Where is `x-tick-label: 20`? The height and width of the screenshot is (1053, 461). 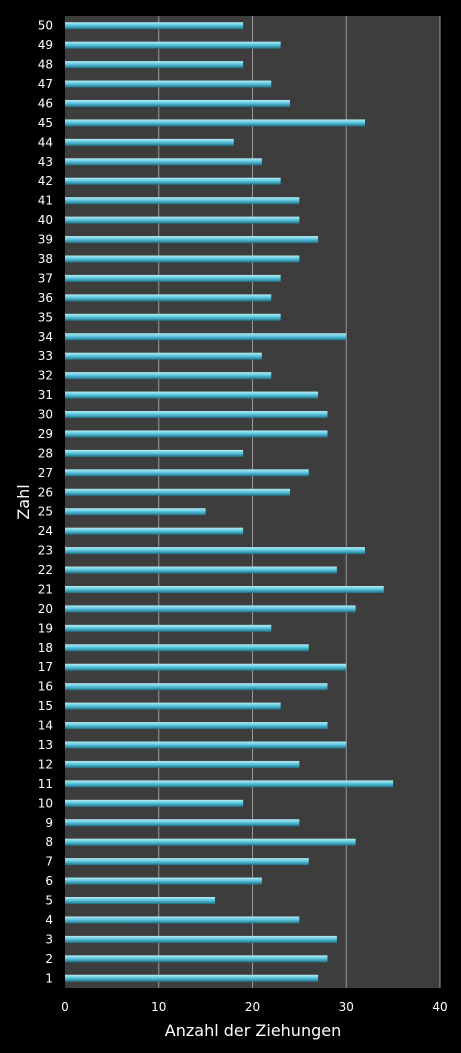 x-tick-label: 20 is located at coordinates (252, 1007).